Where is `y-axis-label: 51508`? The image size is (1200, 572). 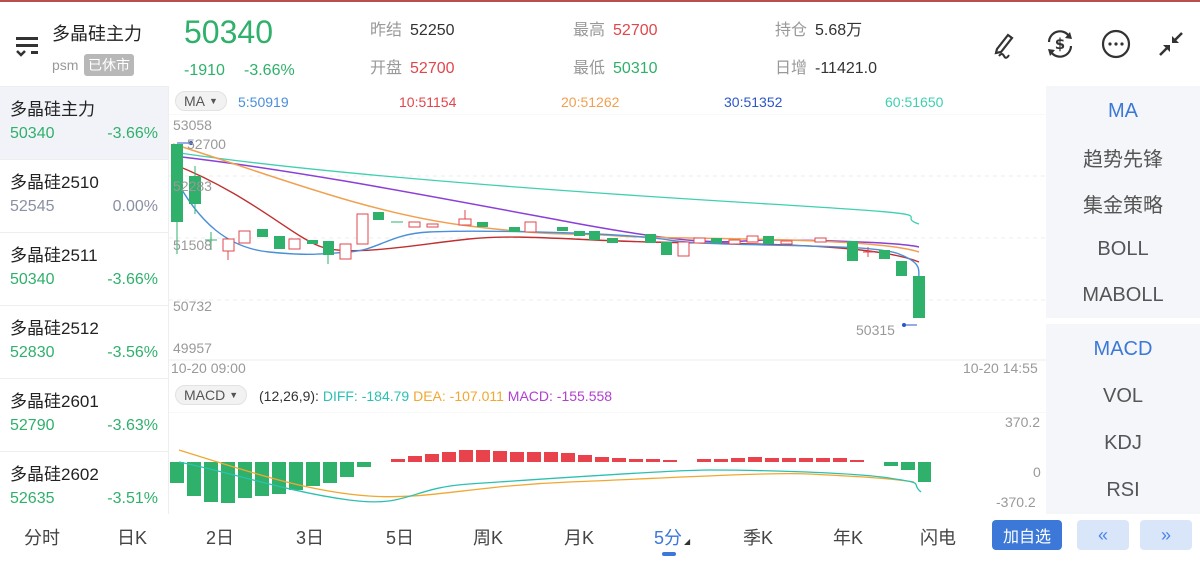 y-axis-label: 51508 is located at coordinates (192, 245).